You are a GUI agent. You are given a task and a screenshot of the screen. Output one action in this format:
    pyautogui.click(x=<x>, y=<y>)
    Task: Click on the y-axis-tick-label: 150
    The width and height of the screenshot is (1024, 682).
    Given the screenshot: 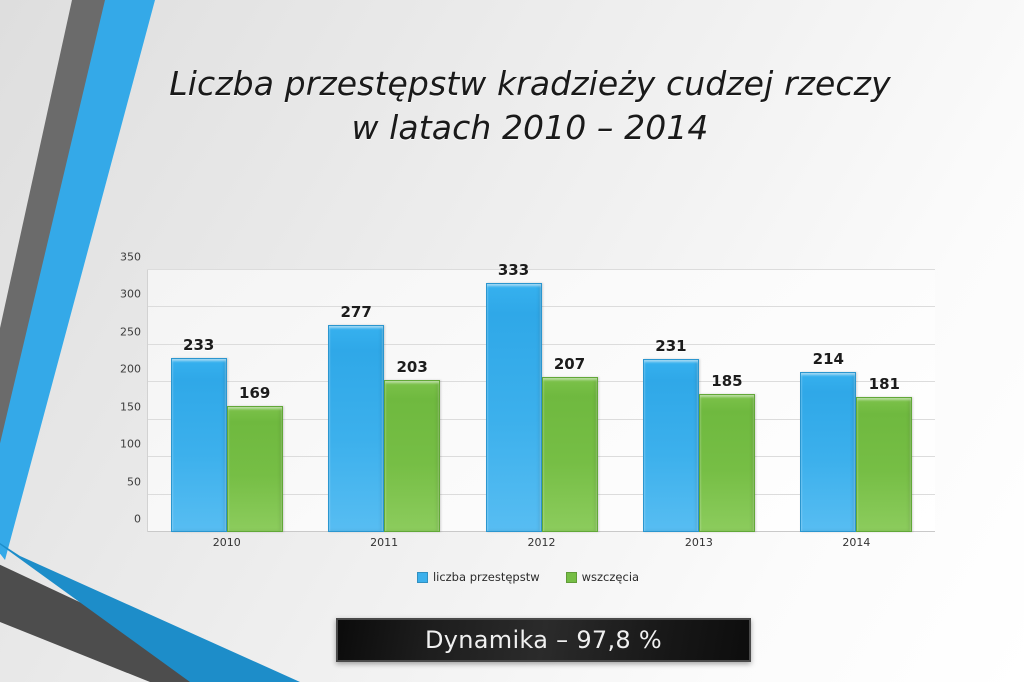 What is the action you would take?
    pyautogui.click(x=130, y=407)
    